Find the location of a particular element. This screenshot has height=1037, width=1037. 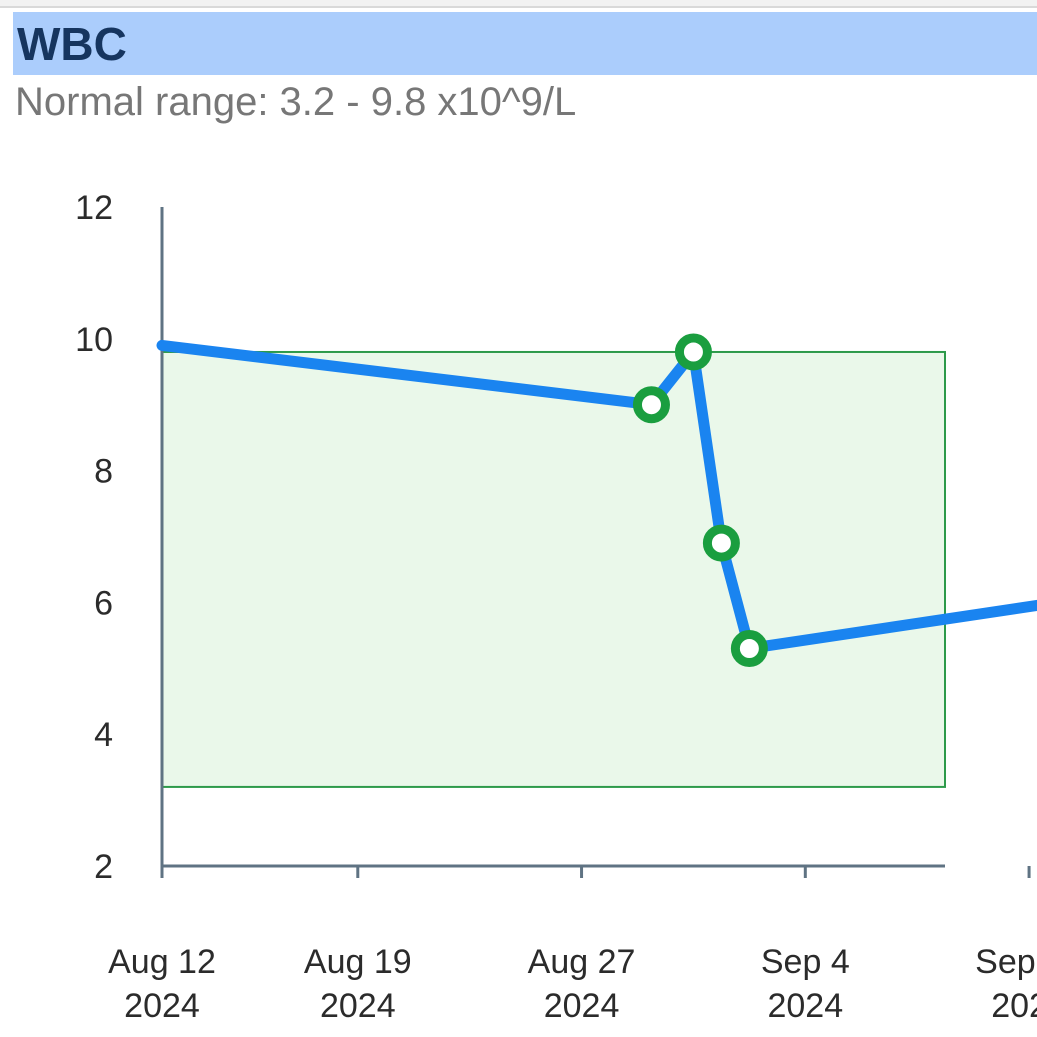

window-top-border is located at coordinates (518, 4).